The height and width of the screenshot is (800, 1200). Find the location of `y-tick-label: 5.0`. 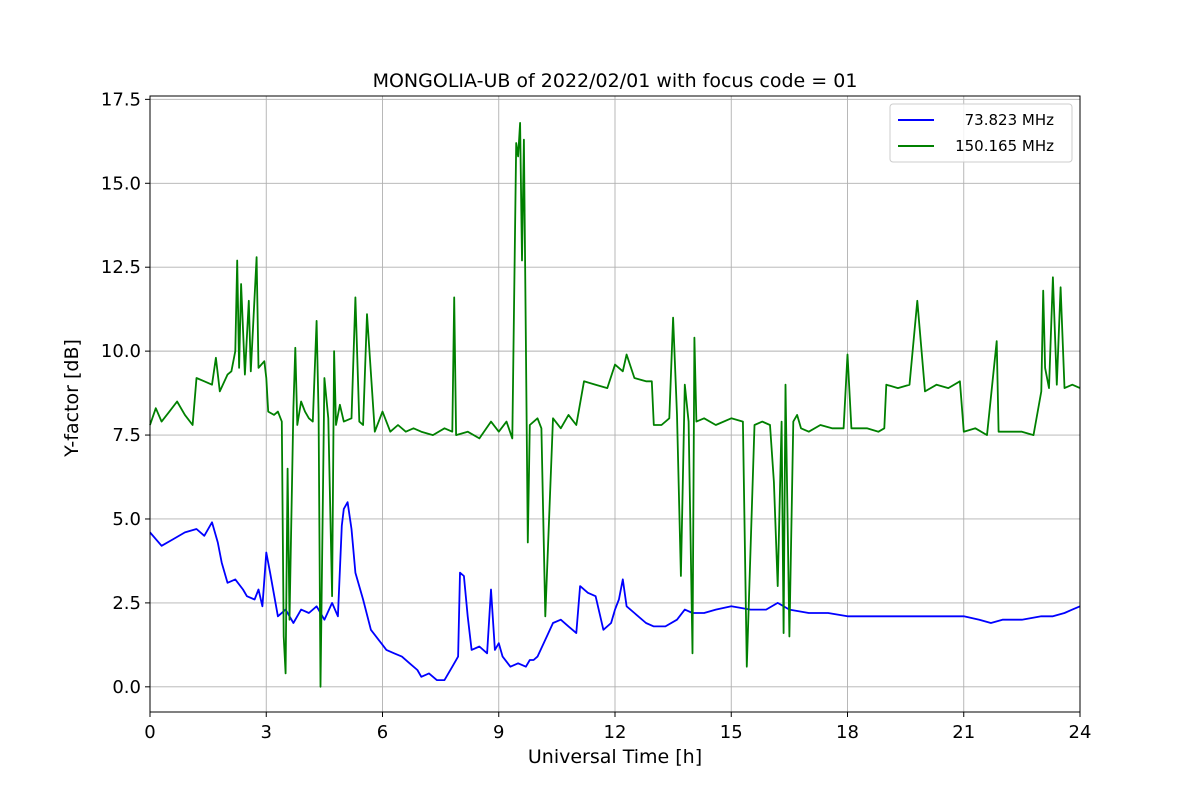

y-tick-label: 5.0 is located at coordinates (126, 519).